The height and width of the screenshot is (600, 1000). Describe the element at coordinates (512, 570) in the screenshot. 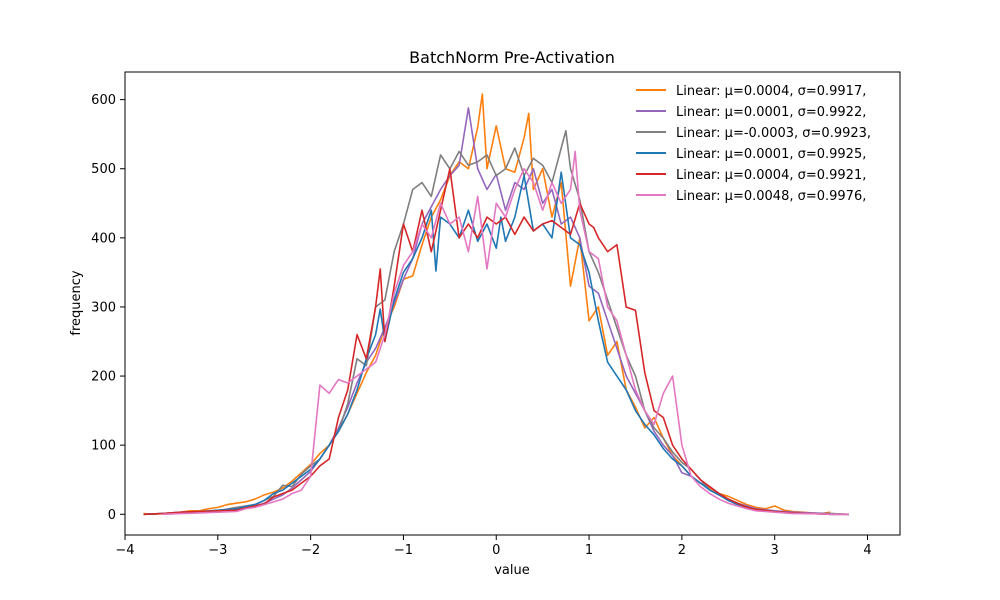

I see `x-axis-label: value` at that location.